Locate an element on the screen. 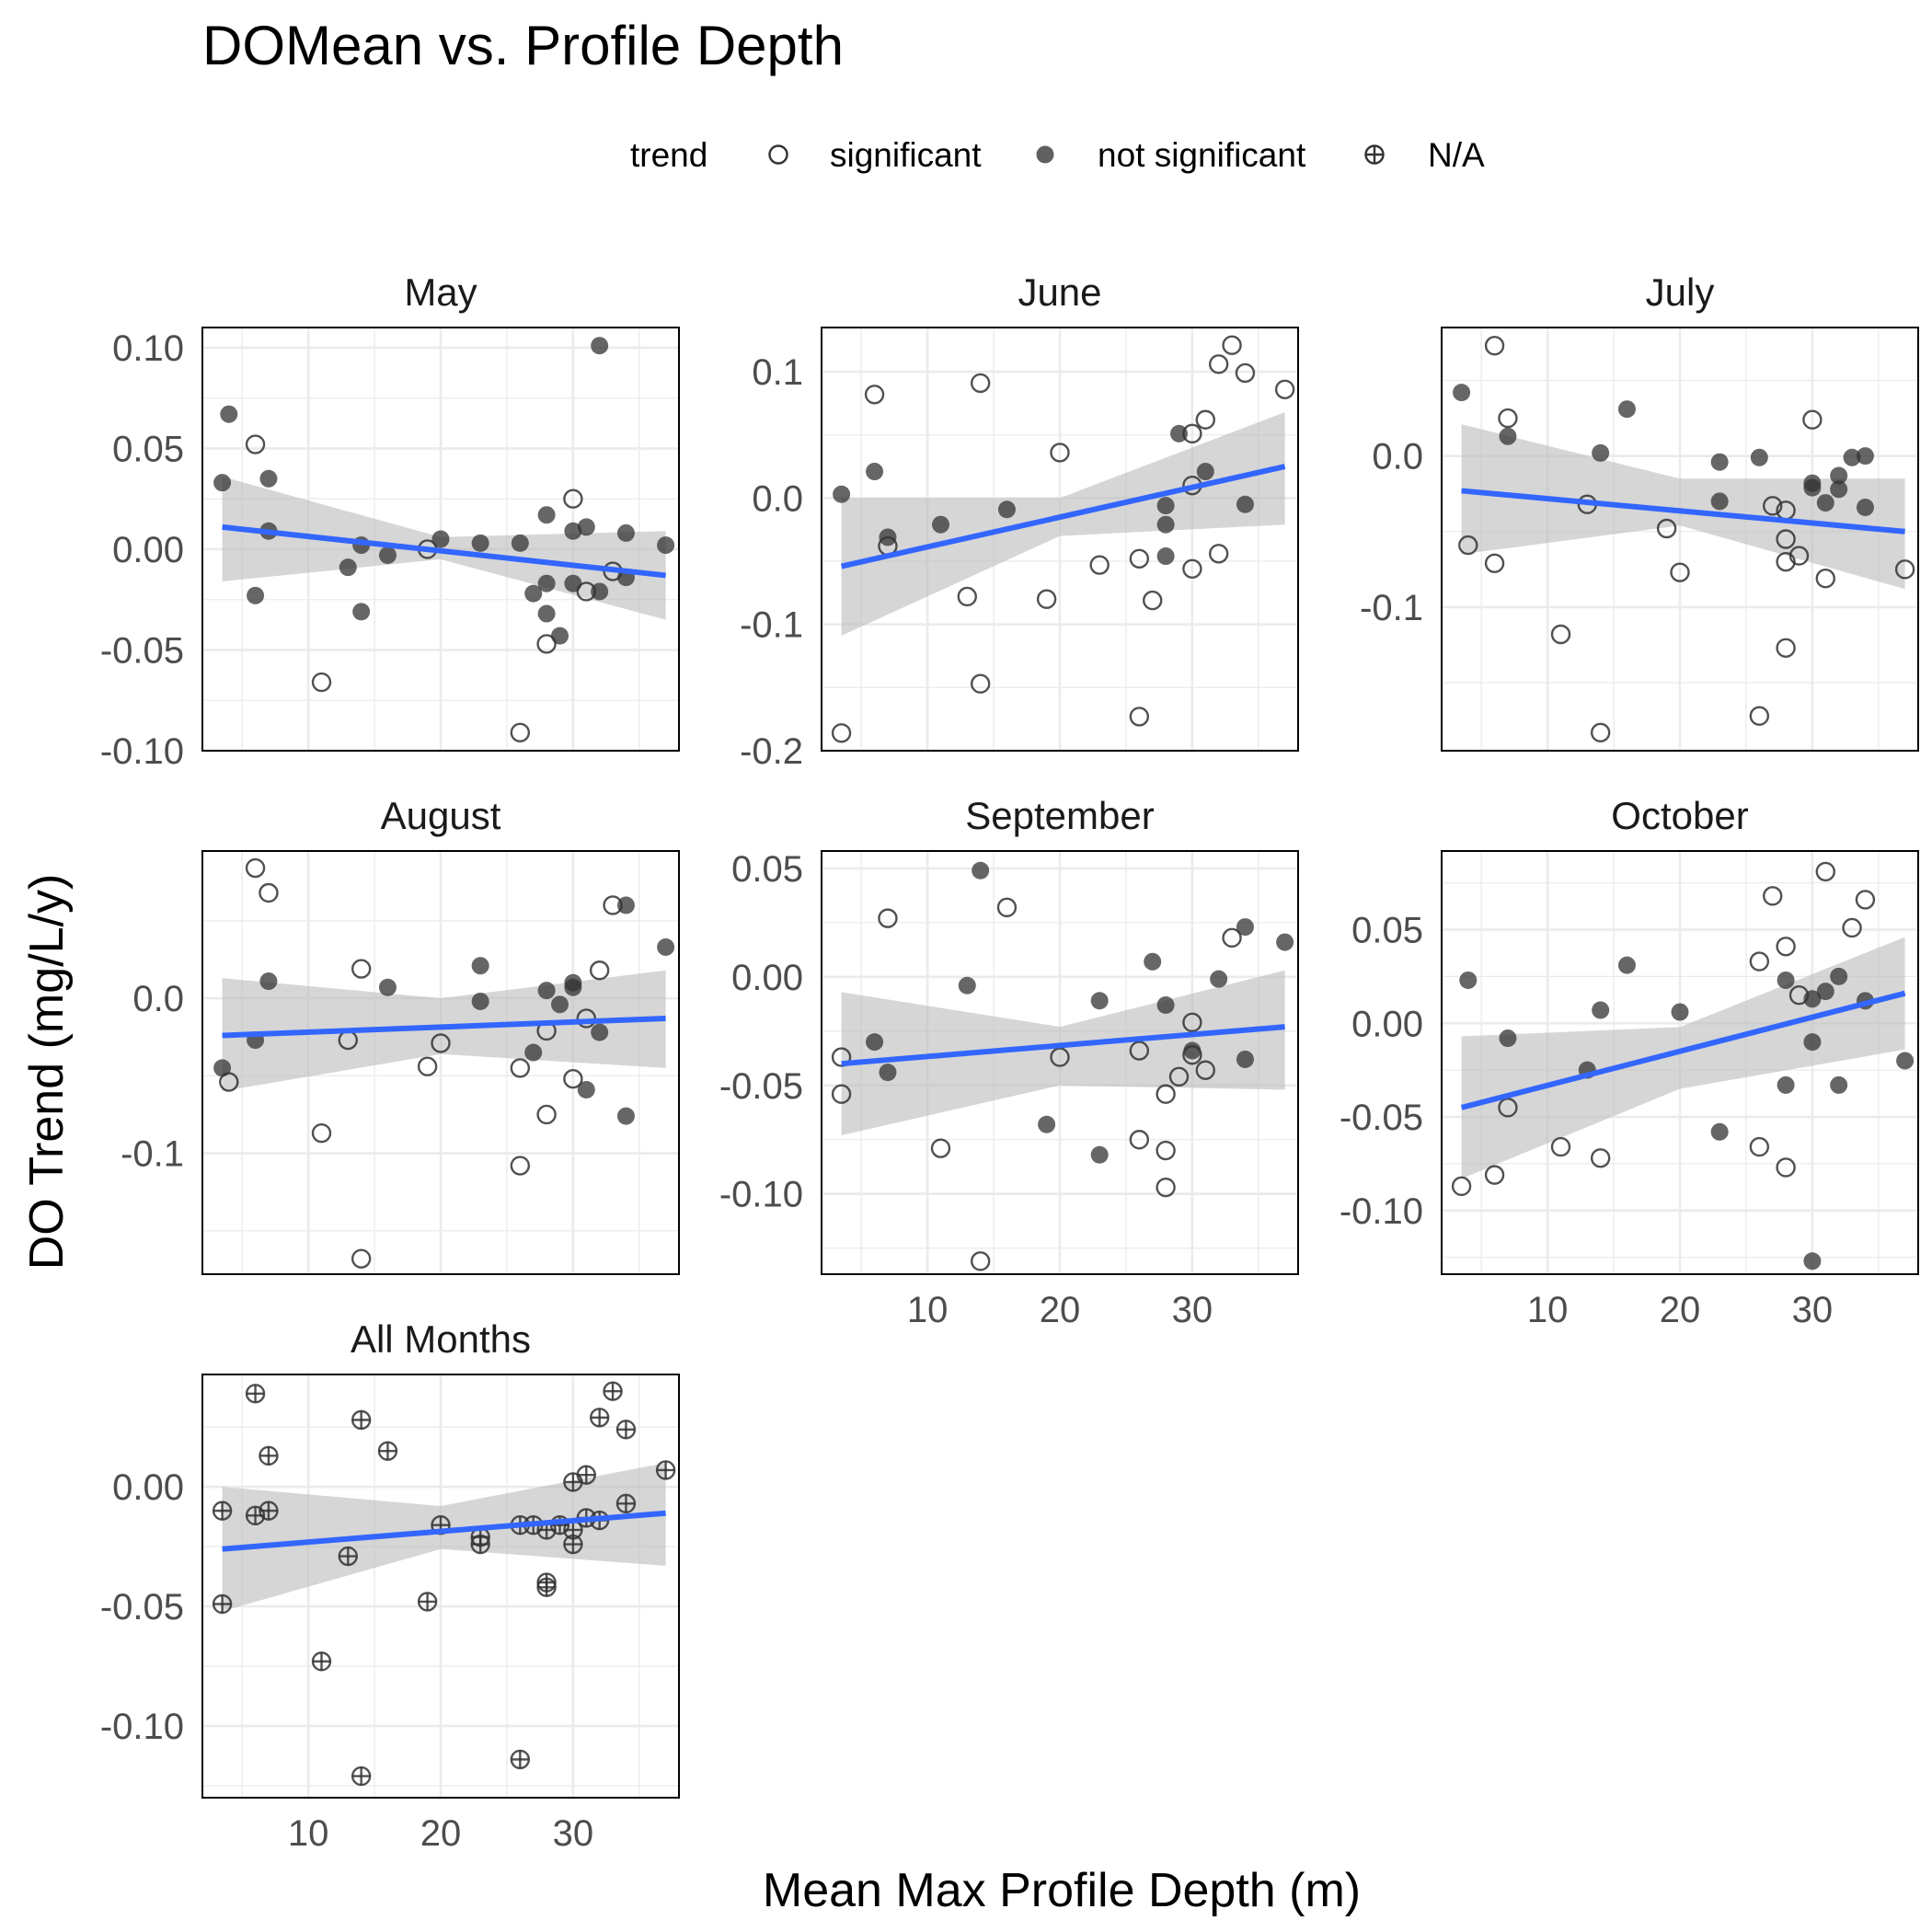 Image resolution: width=1932 pixels, height=1932 pixels. chart-title: DOMean vs. Profile Depth is located at coordinates (523, 45).